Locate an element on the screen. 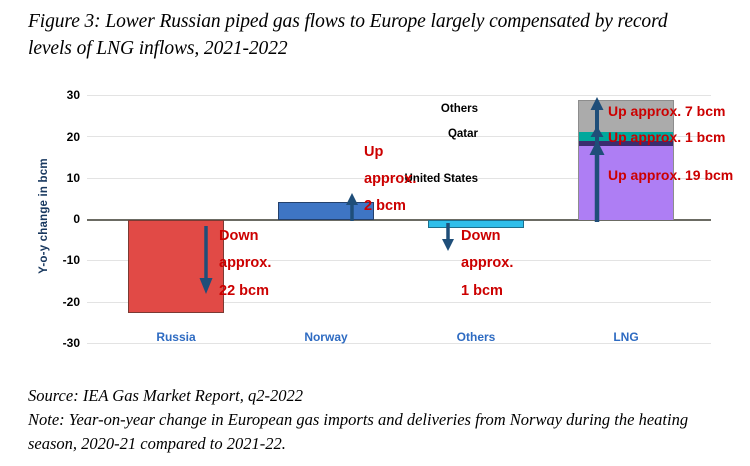 This screenshot has width=750, height=466. x-label-russia: Russia is located at coordinates (176, 337).